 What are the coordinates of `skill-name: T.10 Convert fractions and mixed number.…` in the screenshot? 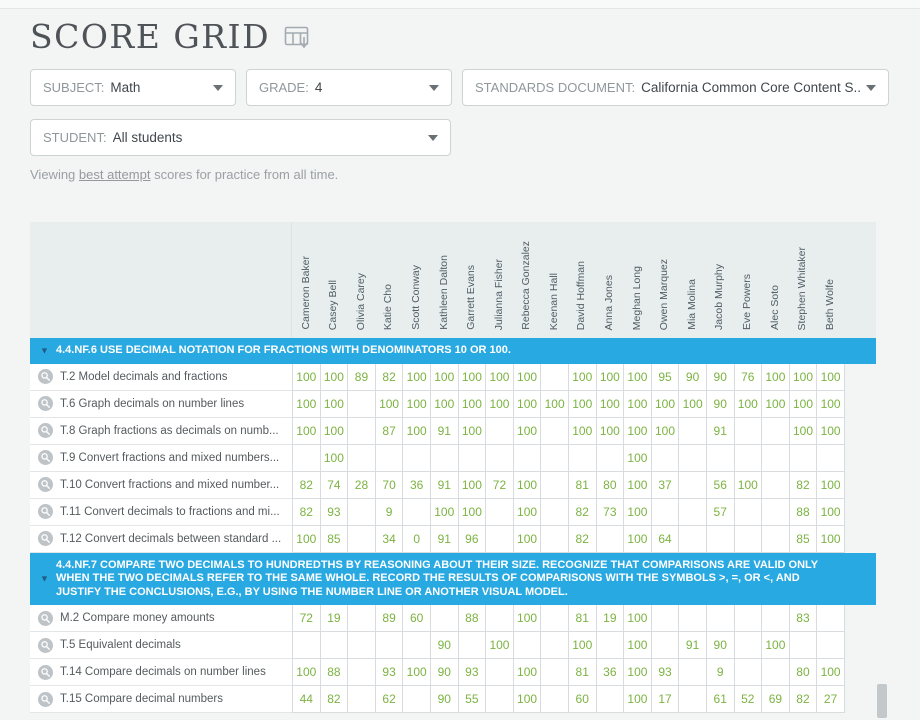 It's located at (170, 484).